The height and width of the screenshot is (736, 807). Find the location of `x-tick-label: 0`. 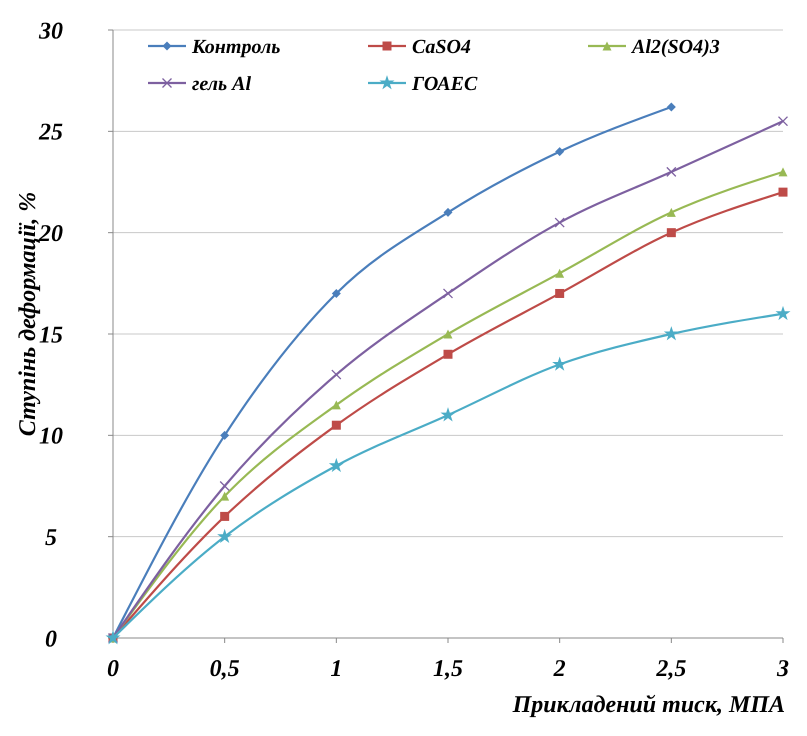

x-tick-label: 0 is located at coordinates (113, 669).